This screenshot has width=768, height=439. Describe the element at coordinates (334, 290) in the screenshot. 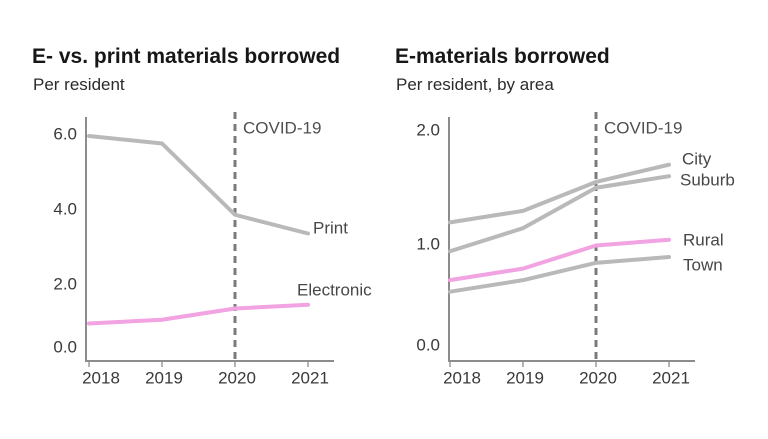

I see `series-label-electronic: Electronic` at that location.